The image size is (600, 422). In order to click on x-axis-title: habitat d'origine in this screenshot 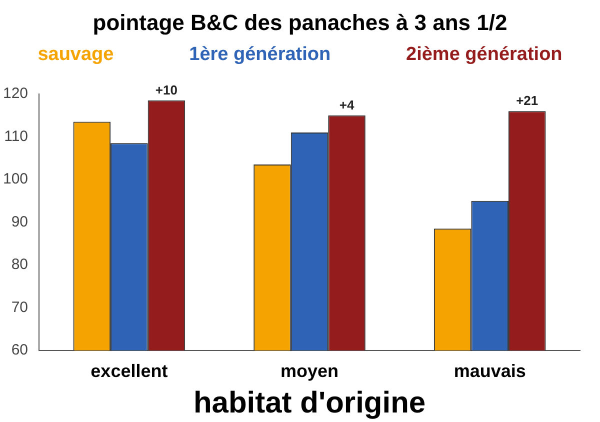, I will do `click(309, 403)`.